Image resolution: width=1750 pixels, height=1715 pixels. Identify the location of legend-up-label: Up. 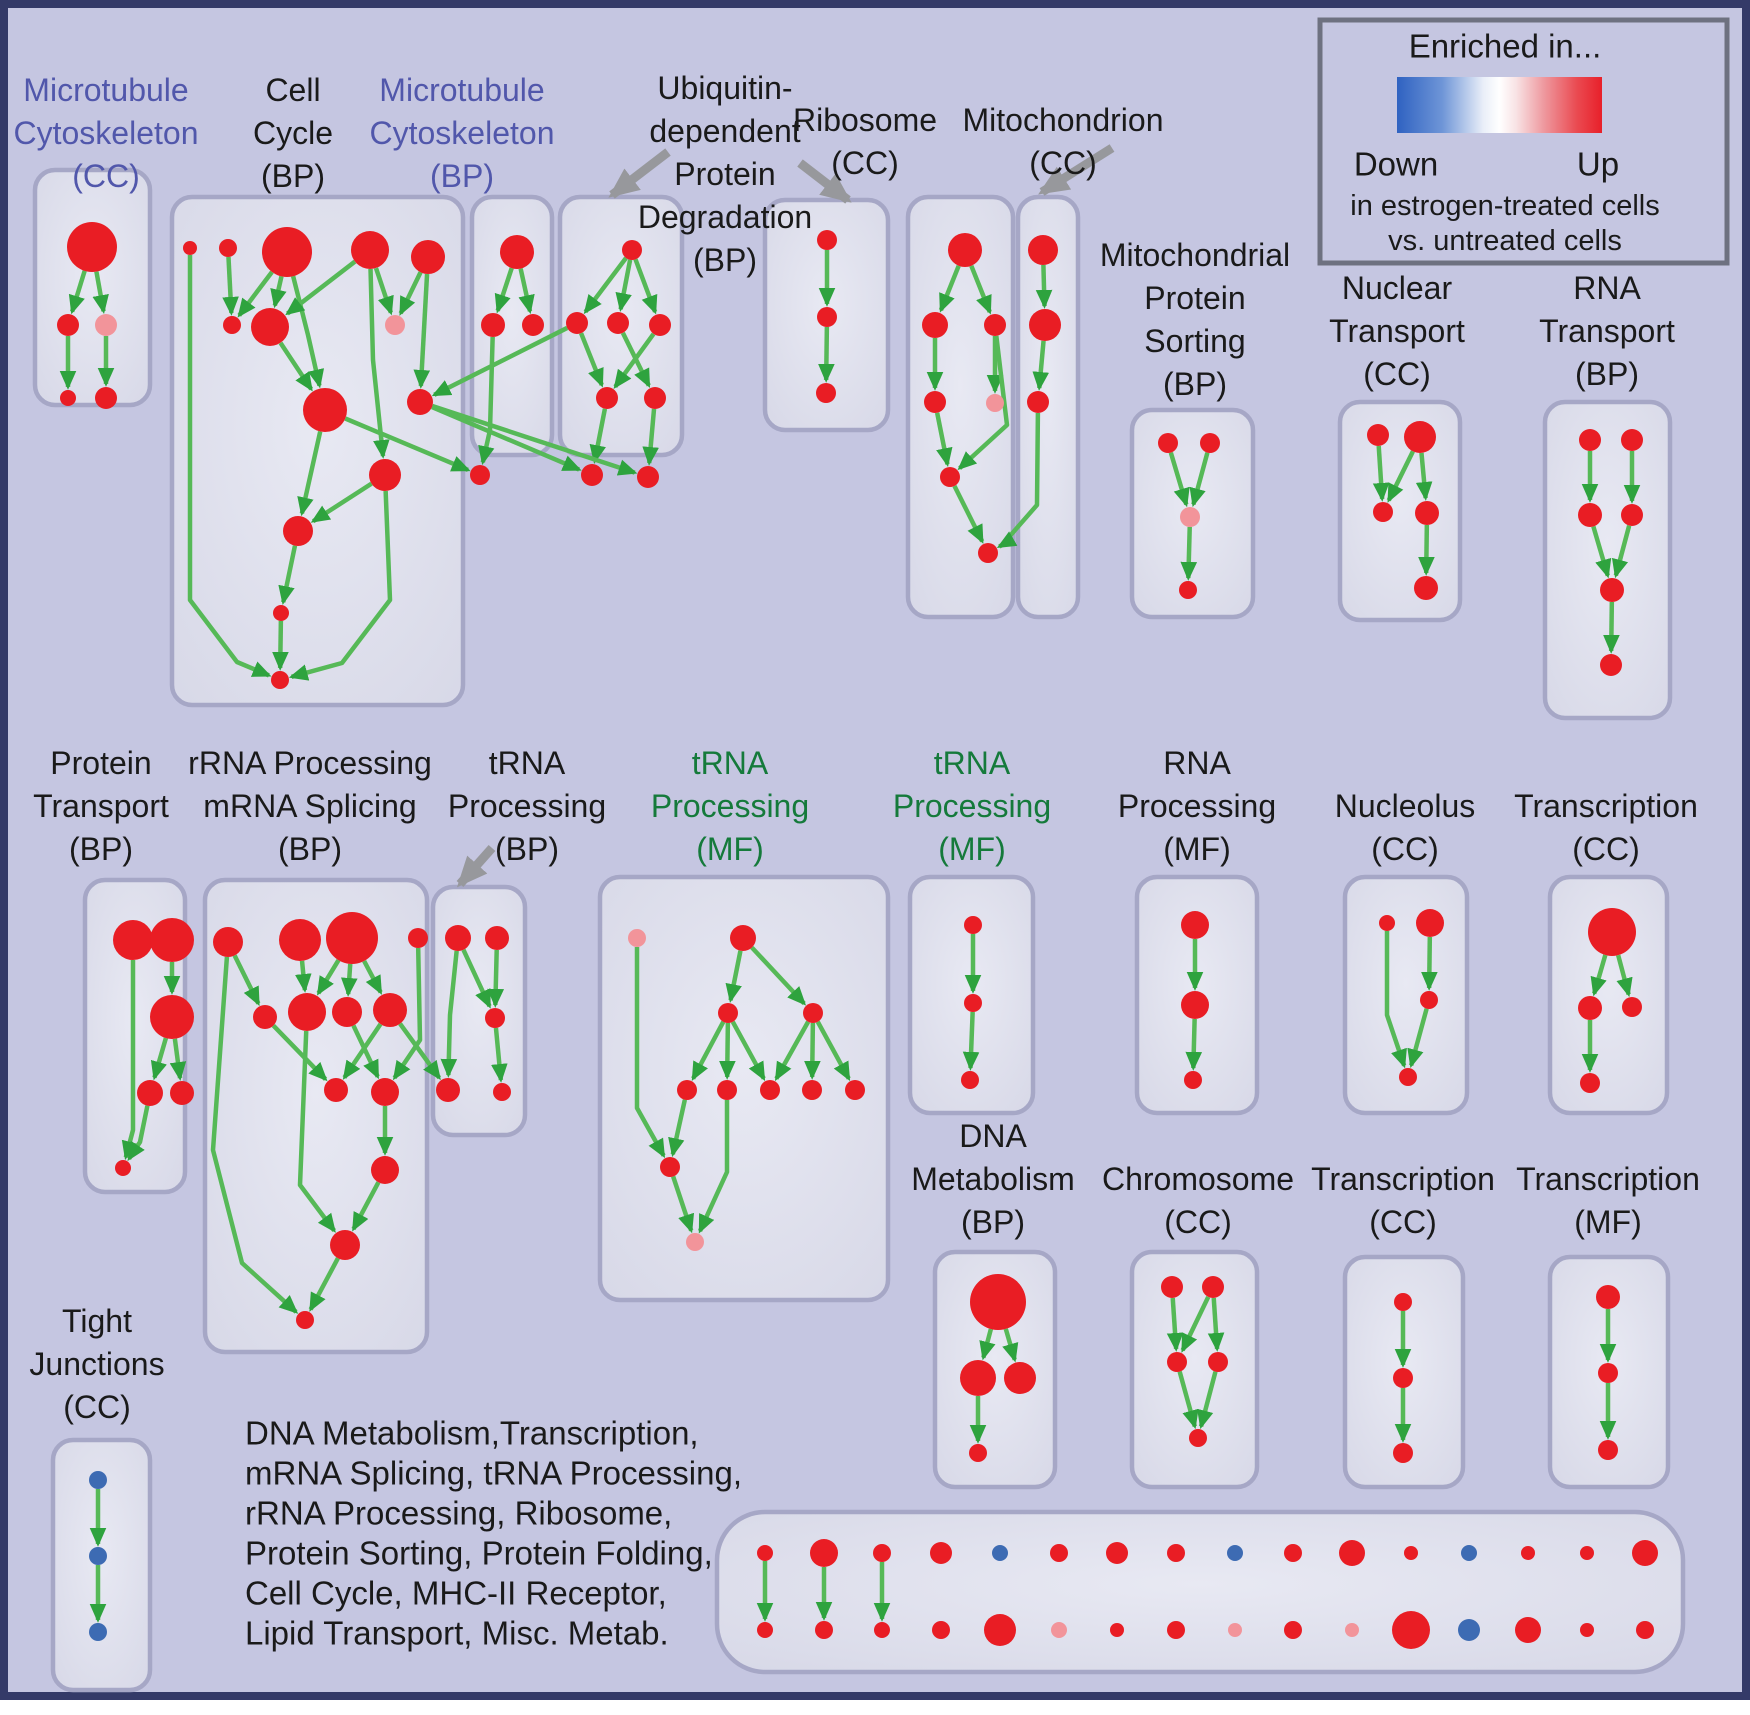
(1598, 164).